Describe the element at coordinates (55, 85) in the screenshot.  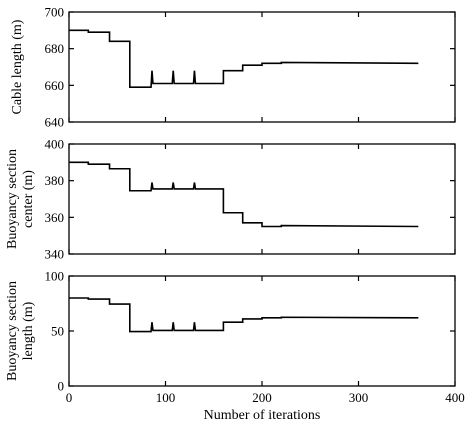
I see `y-tick-label: 660` at that location.